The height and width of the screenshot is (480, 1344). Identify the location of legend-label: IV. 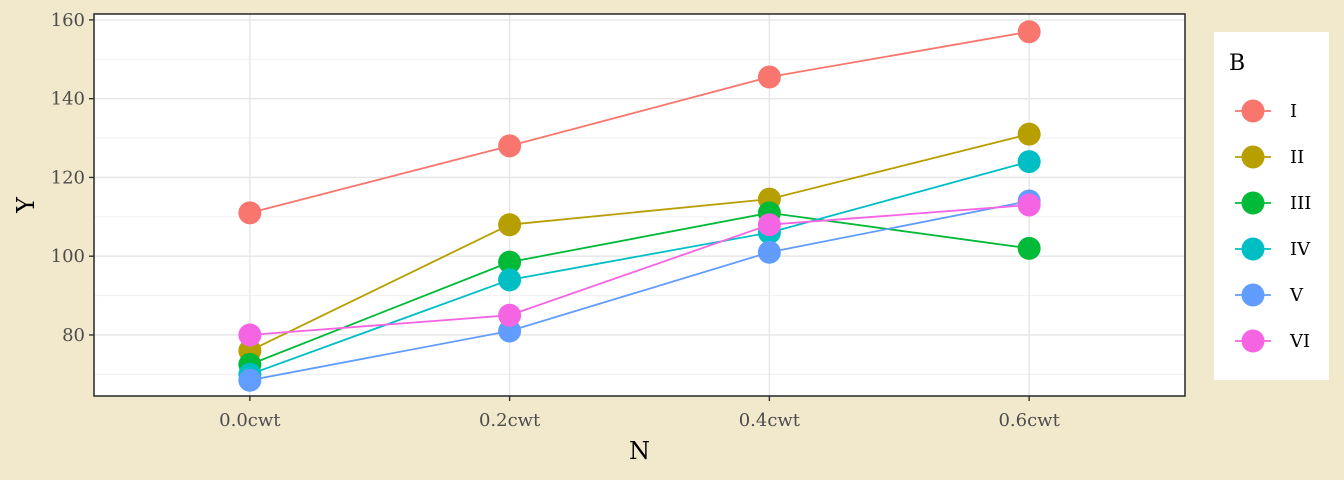
(1300, 249).